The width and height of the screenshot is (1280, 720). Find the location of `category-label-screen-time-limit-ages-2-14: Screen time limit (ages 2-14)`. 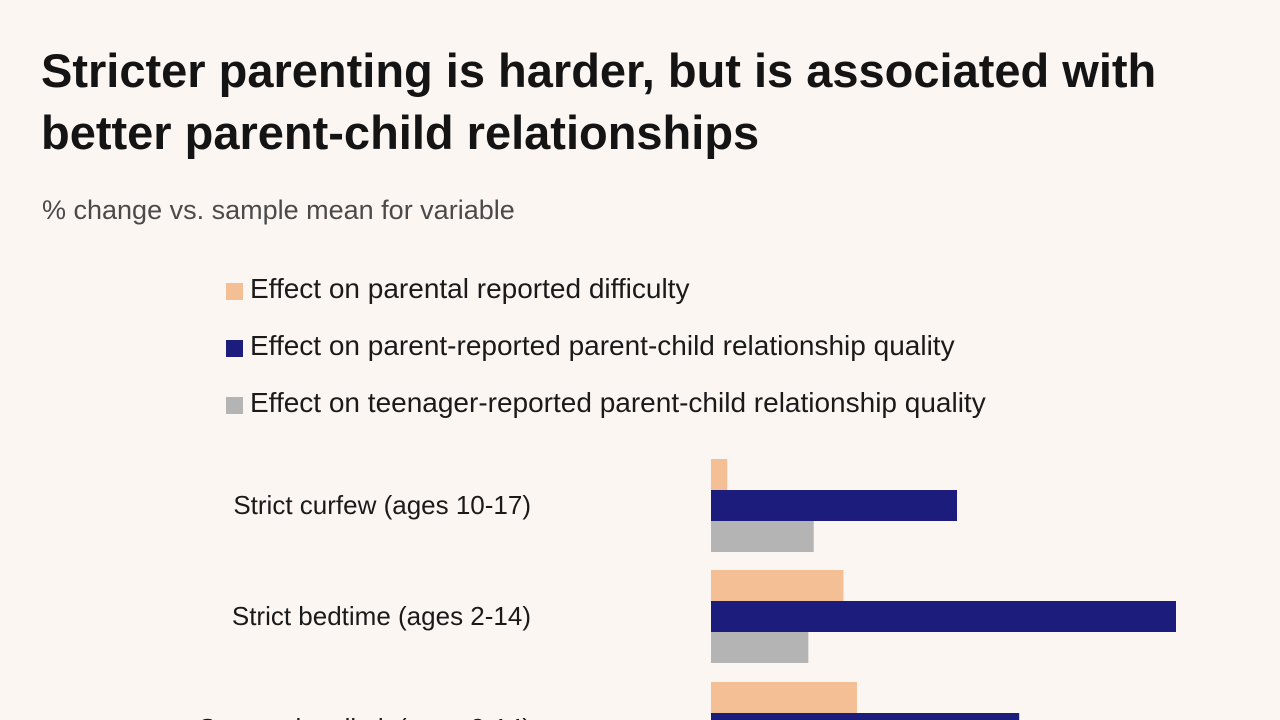

category-label-screen-time-limit-ages-2-14: Screen time limit (ages 2-14) is located at coordinates (365, 716).